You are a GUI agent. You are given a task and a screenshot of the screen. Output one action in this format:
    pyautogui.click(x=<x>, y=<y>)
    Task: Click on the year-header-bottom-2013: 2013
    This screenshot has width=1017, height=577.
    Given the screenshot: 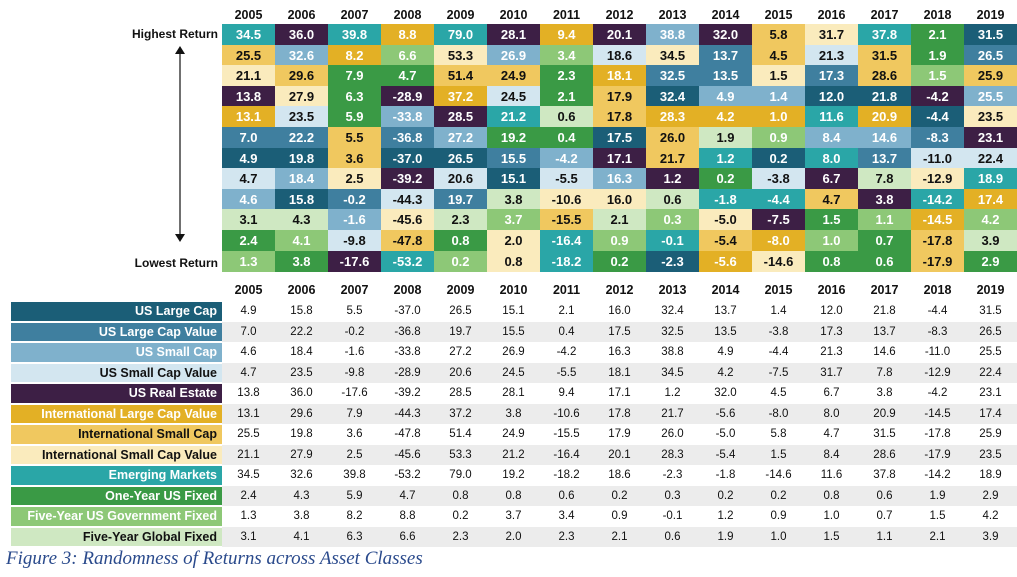 What is the action you would take?
    pyautogui.click(x=672, y=290)
    